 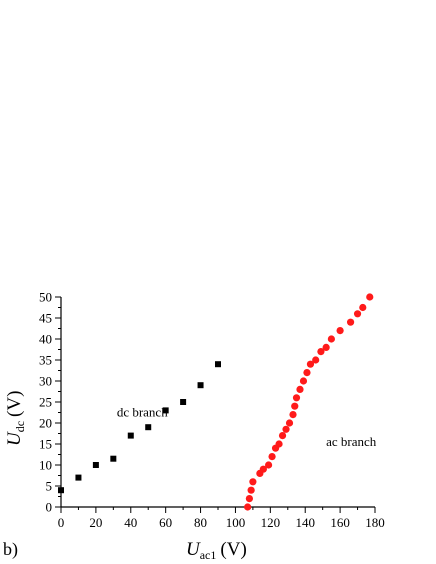 I want to click on x-tick-label: 120, so click(x=271, y=522).